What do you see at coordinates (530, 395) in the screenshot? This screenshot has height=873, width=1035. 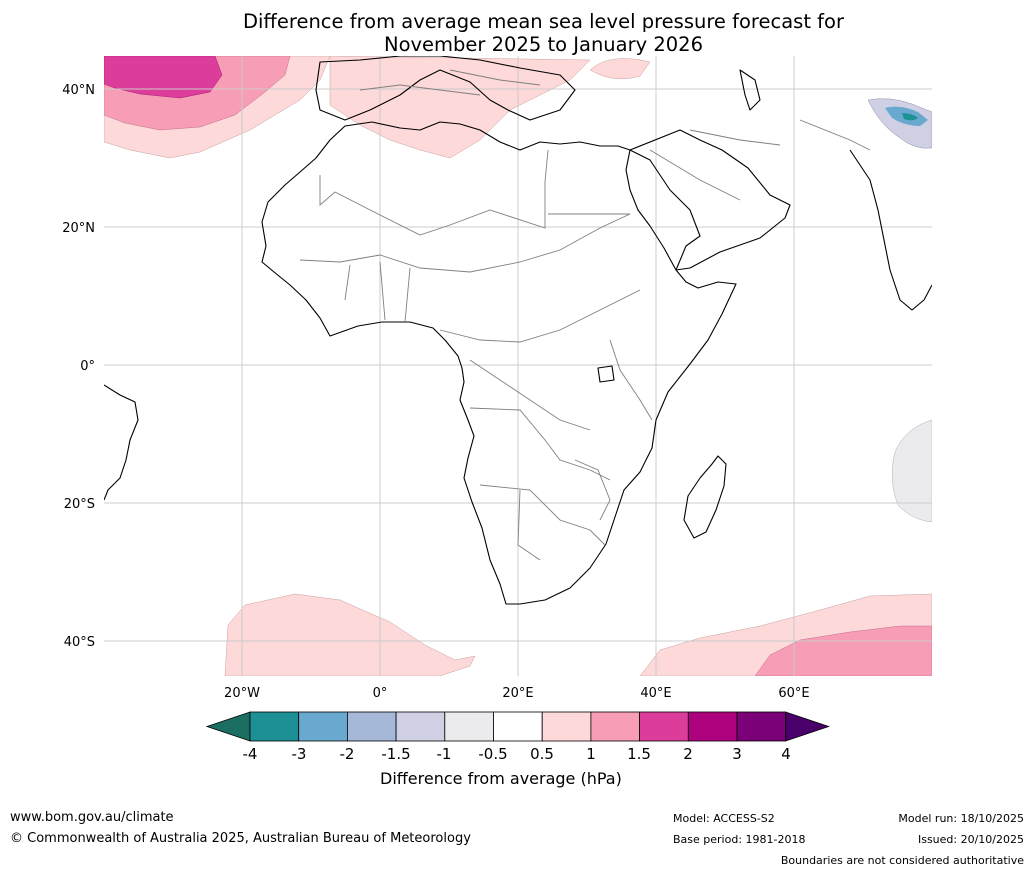 I see `border-congo` at bounding box center [530, 395].